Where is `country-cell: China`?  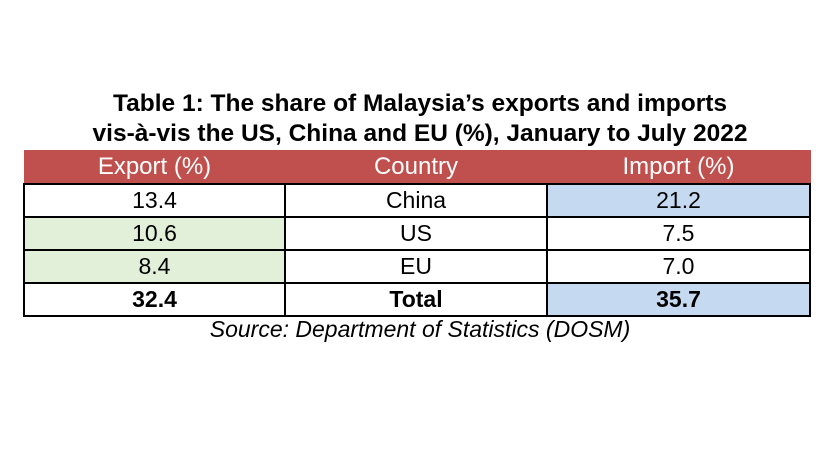 country-cell: China is located at coordinates (416, 200).